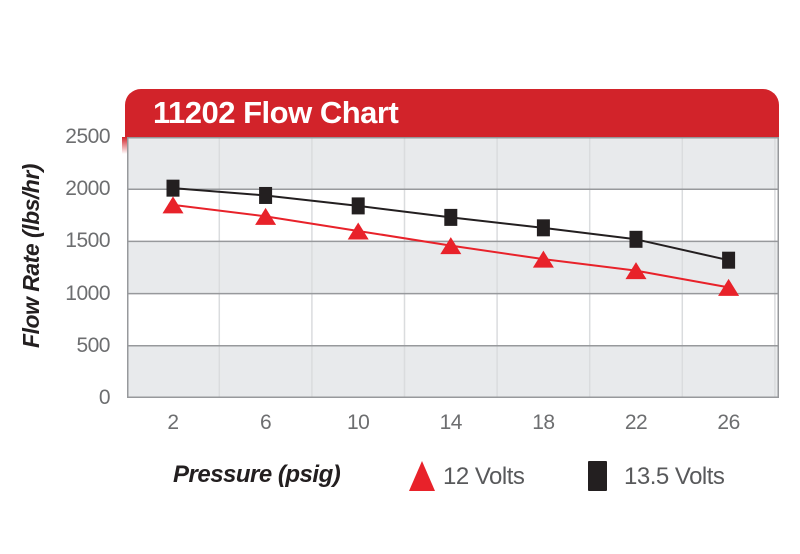  Describe the element at coordinates (422, 476) in the screenshot. I see `legend-triangle-icon` at that location.